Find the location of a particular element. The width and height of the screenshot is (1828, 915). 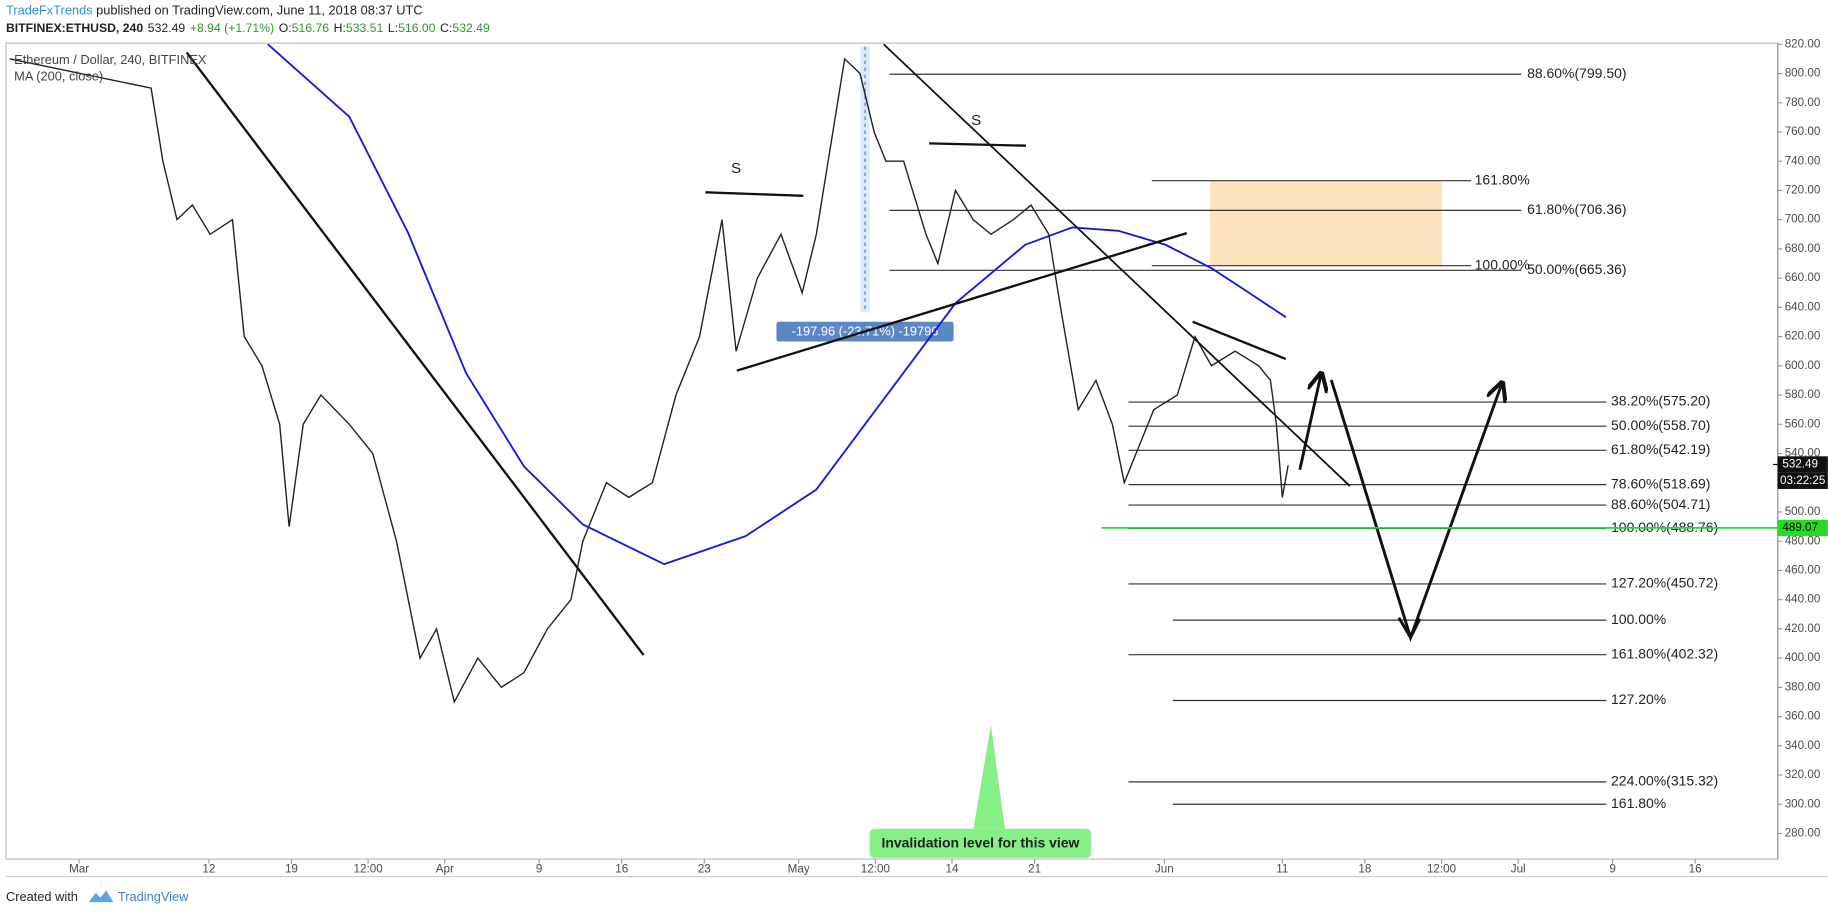

logo is located at coordinates (101, 896).